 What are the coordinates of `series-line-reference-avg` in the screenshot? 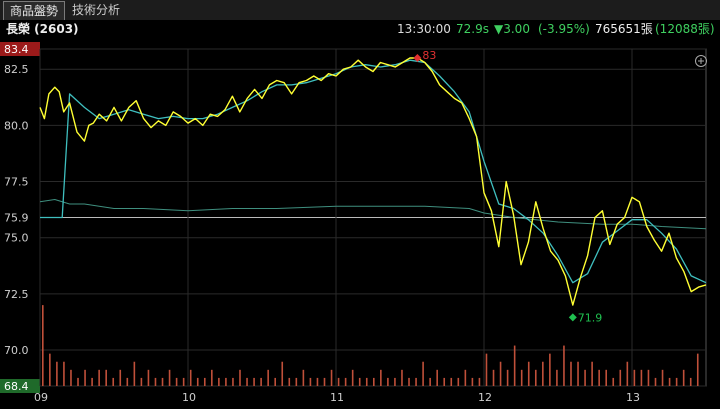 It's located at (373, 214).